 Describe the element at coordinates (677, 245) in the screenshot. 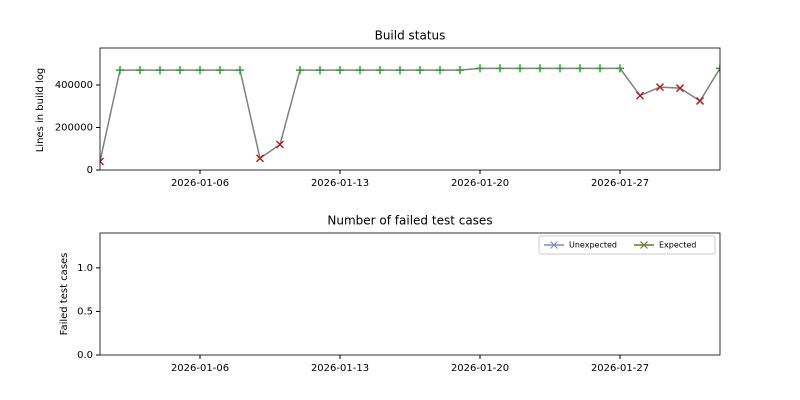

I see `legend-label: Expected` at that location.